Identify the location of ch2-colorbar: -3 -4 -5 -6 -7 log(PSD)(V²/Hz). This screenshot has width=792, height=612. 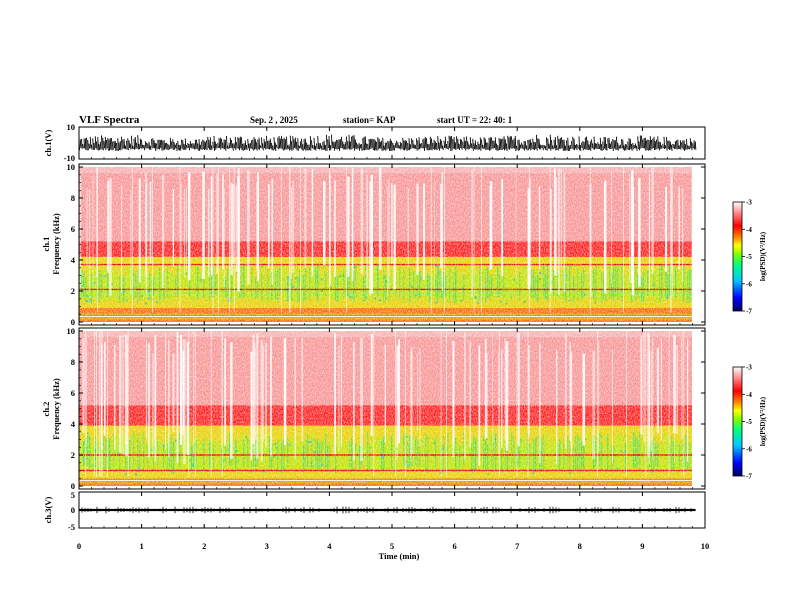
(749, 422).